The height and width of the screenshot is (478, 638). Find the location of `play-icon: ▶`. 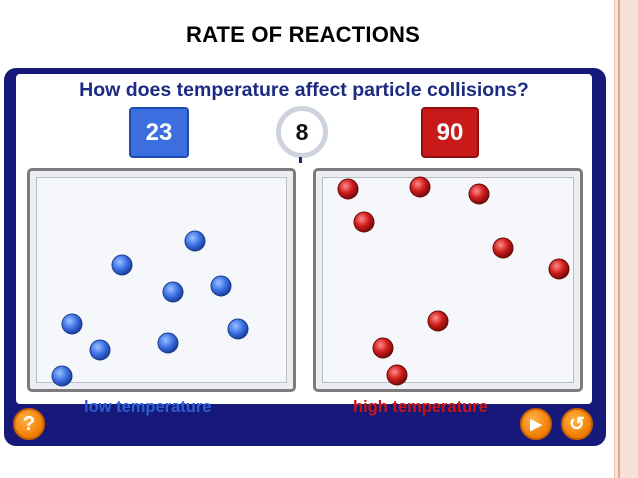

play-icon: ▶ is located at coordinates (536, 424).